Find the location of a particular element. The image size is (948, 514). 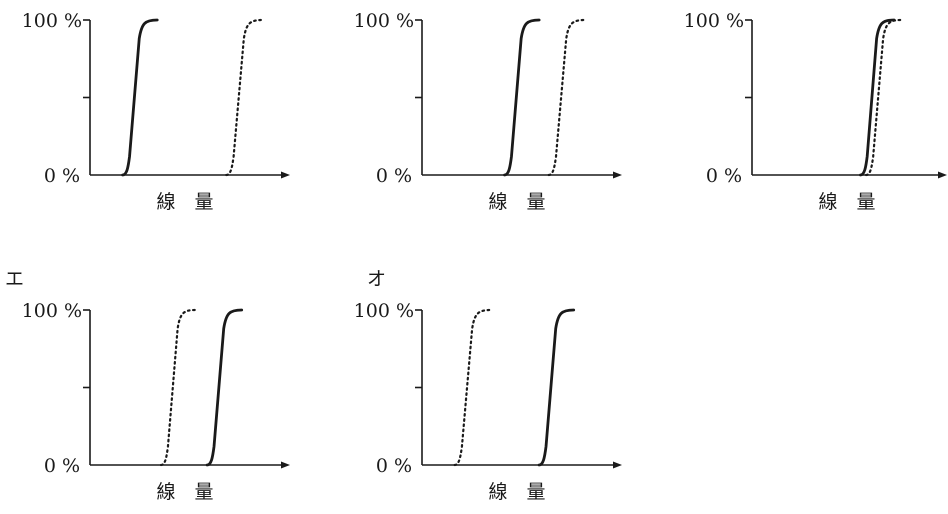

chart-panel-4: エ 100 % 0 % 線 量 is located at coordinates (147, 385).